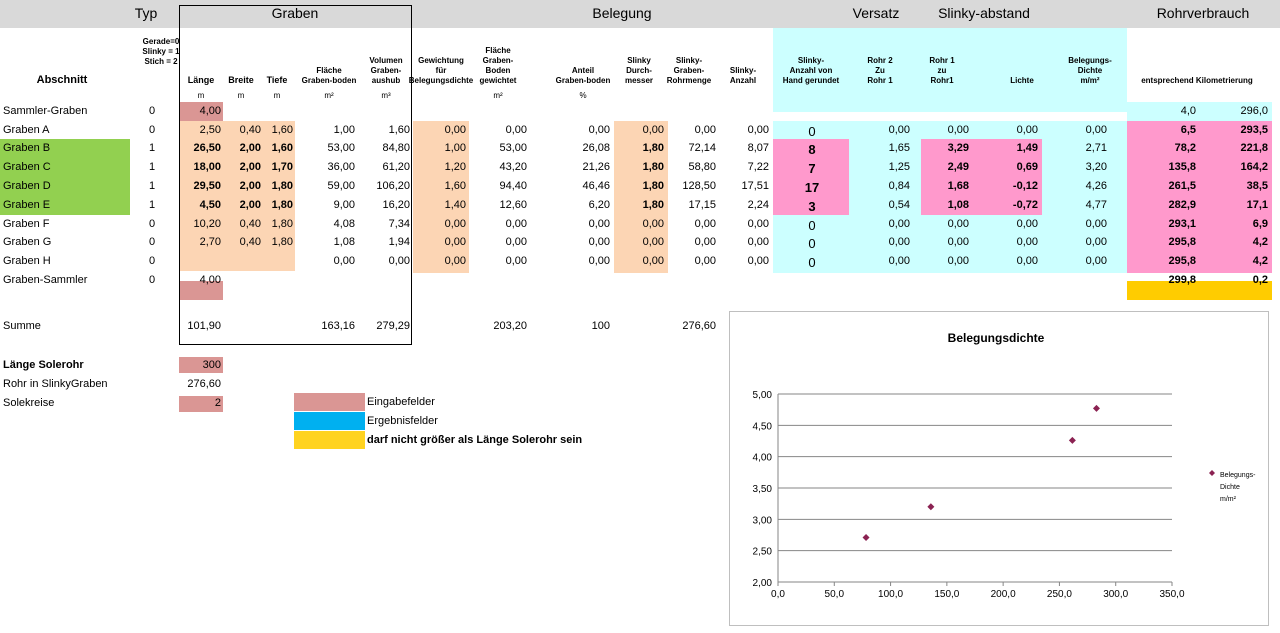 The image size is (1280, 633). What do you see at coordinates (880, 70) in the screenshot?
I see `header-rohr2: Rohr 2 Zu Rohr 1` at bounding box center [880, 70].